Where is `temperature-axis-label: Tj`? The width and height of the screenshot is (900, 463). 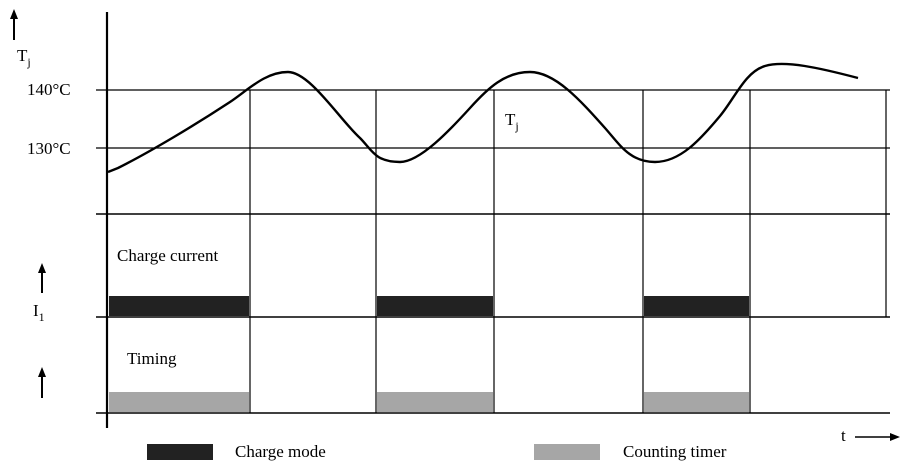 temperature-axis-label: Tj is located at coordinates (24, 57).